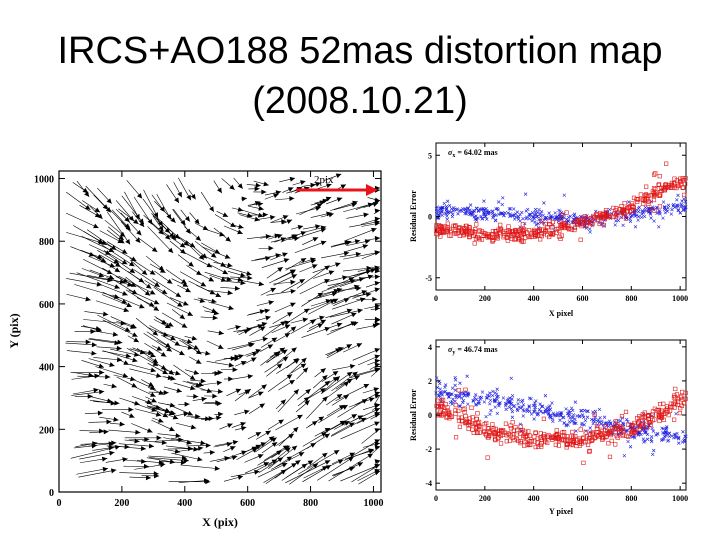  Describe the element at coordinates (450, 152) in the screenshot. I see `sigma-x-symbol: σ` at that location.